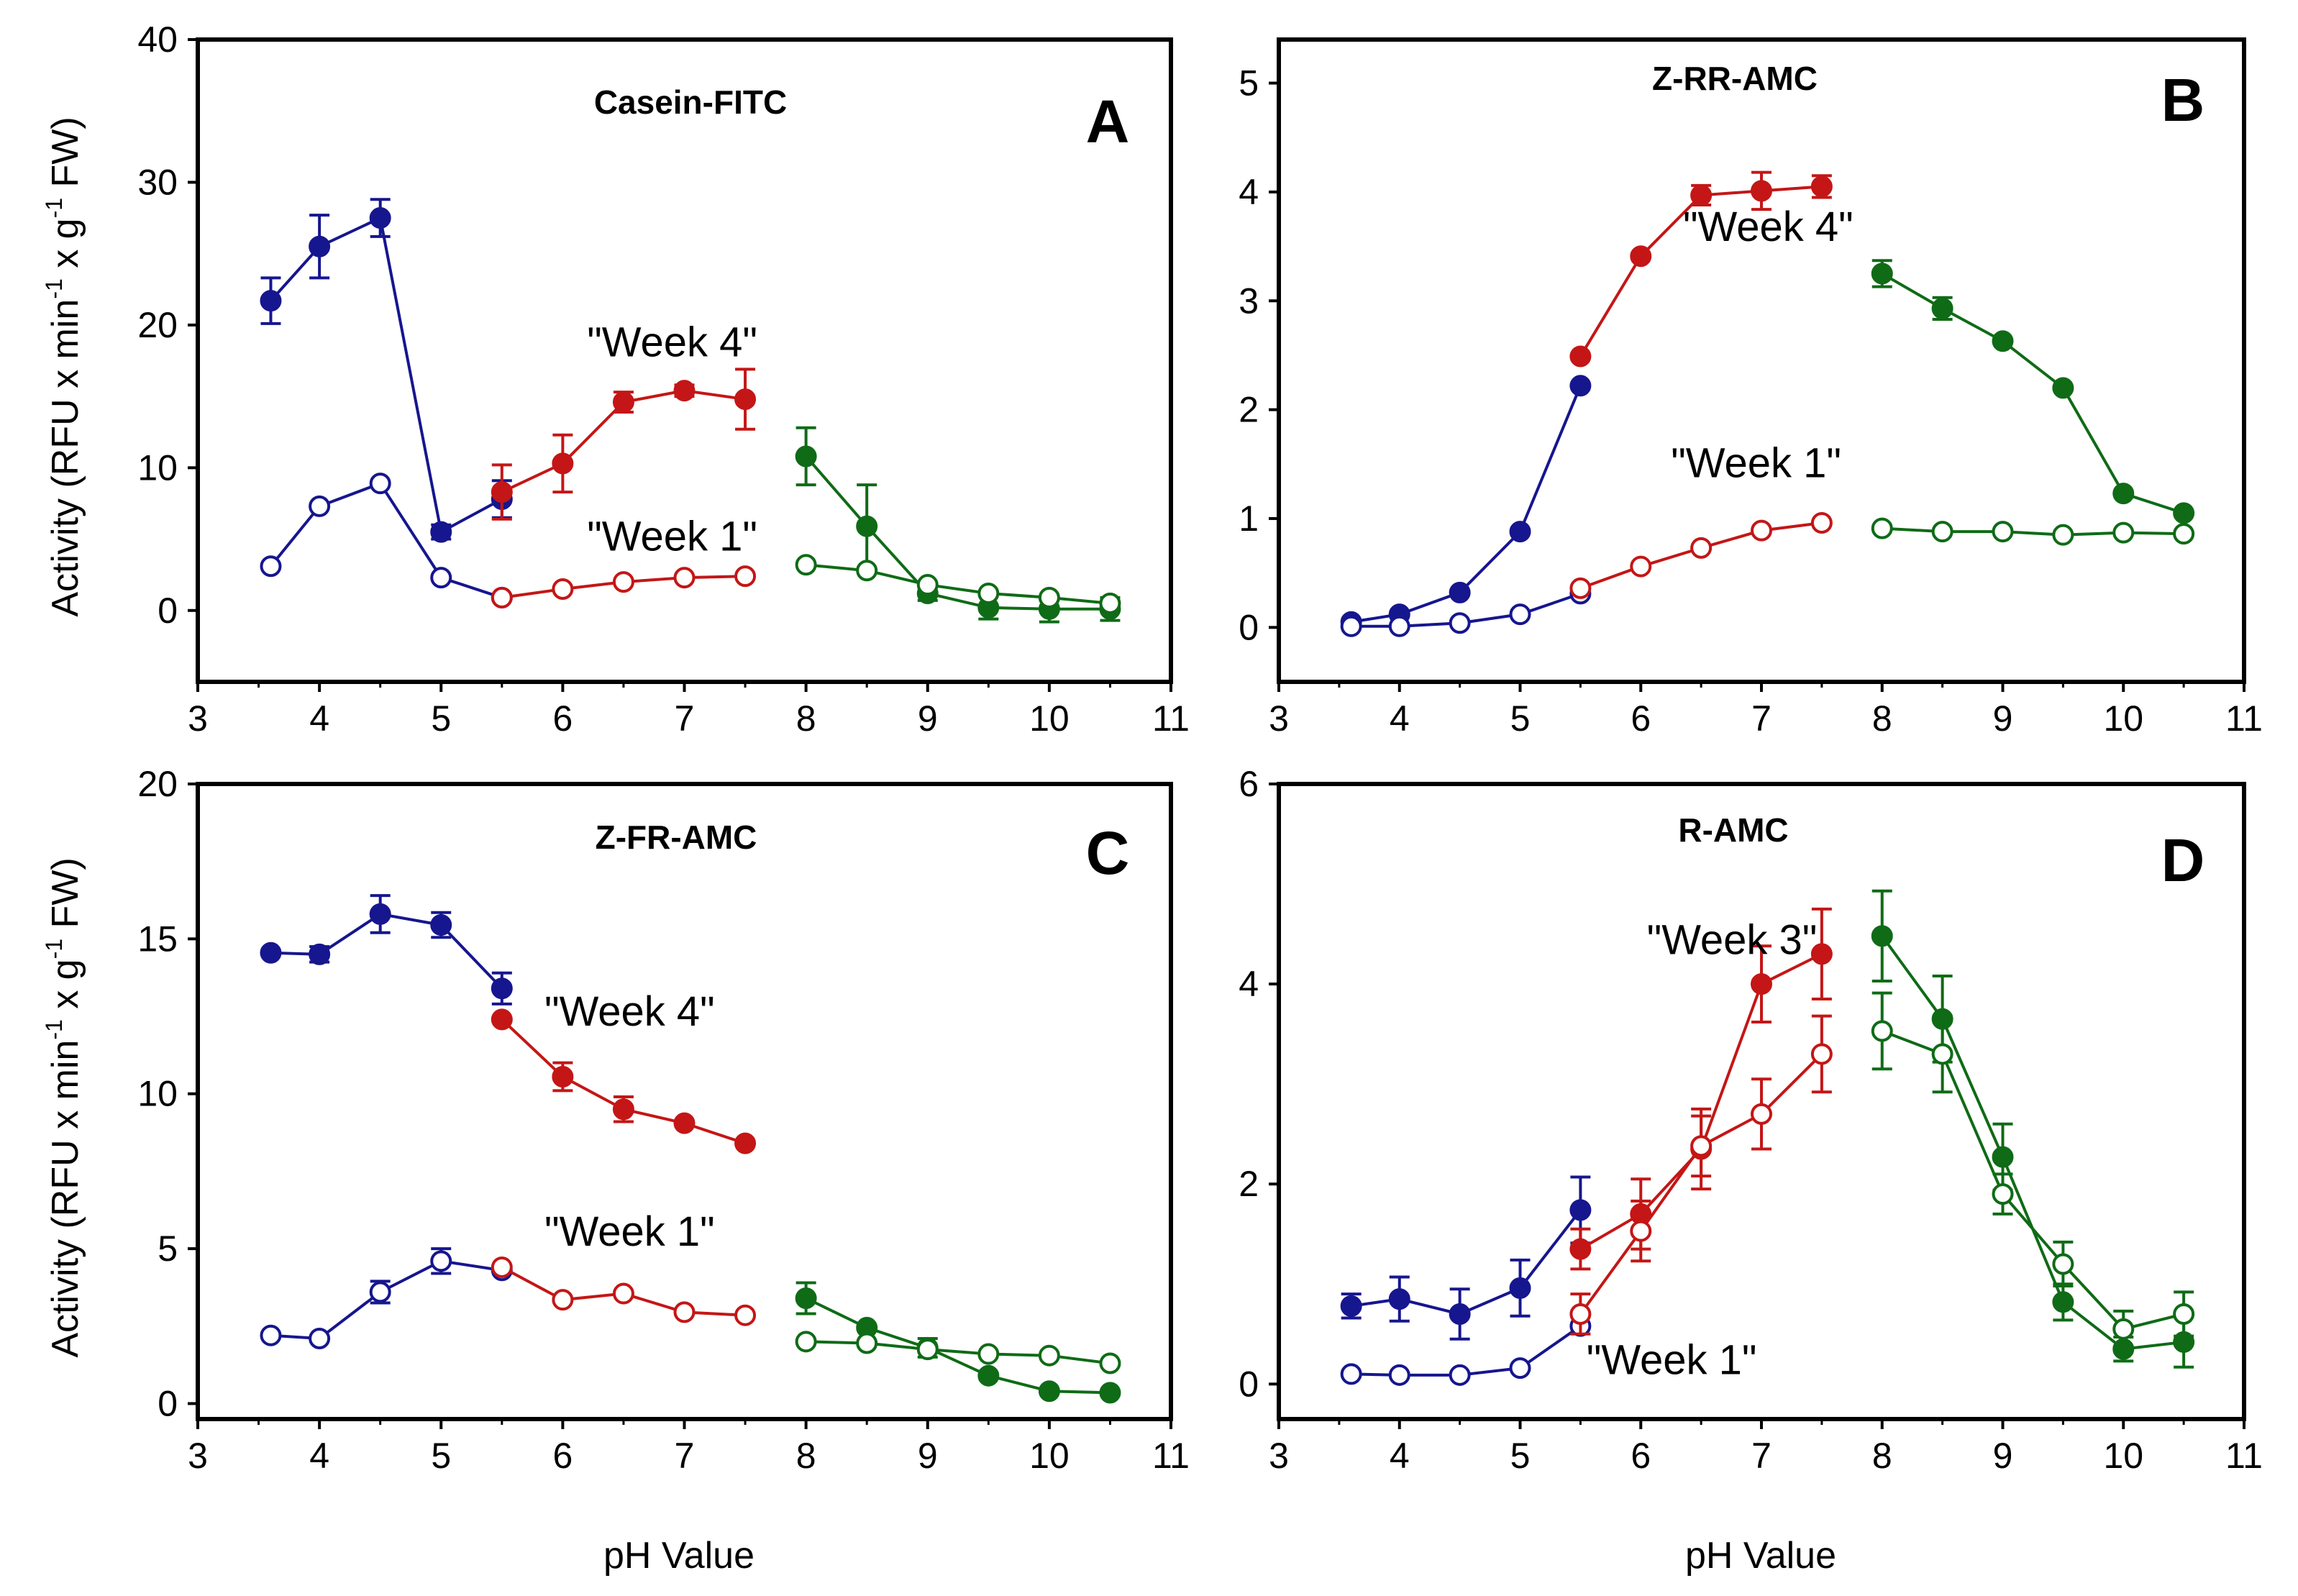  Describe the element at coordinates (1760, 1556) in the screenshot. I see `x-axis-title-right: pH Value` at that location.